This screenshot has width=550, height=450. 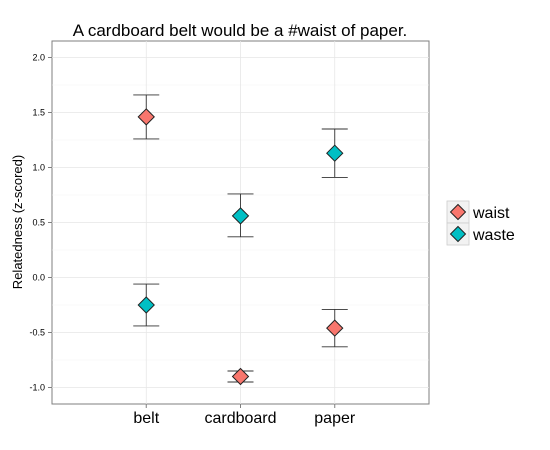 What do you see at coordinates (146, 117) in the screenshot?
I see `point-waist-belt` at bounding box center [146, 117].